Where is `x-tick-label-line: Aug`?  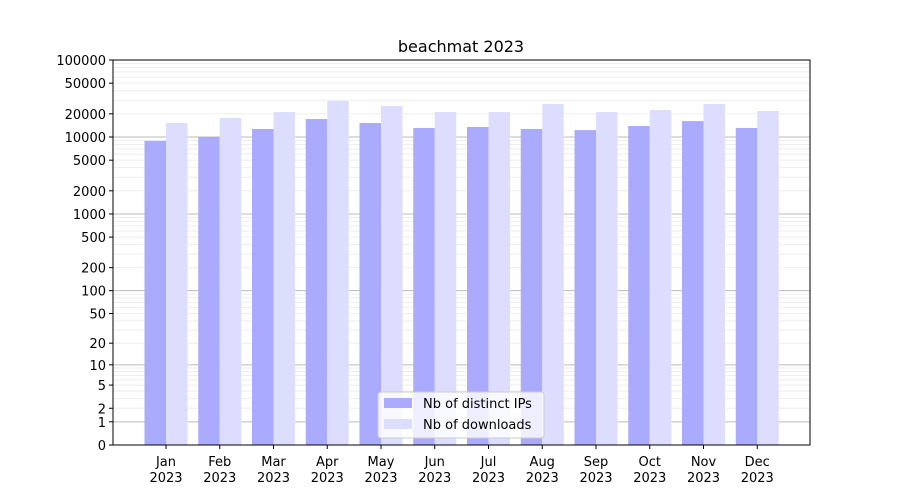 x-tick-label-line: Aug is located at coordinates (542, 462).